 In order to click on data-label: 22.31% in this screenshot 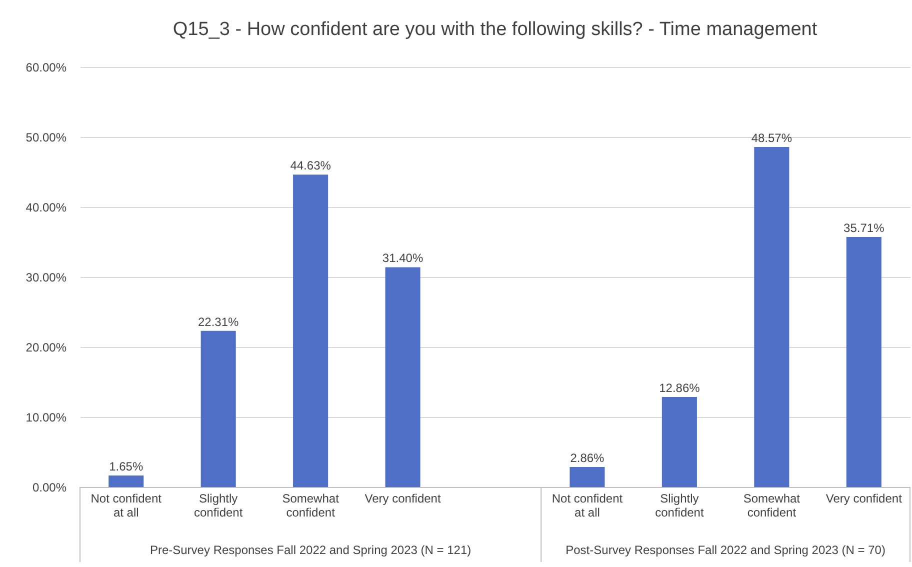, I will do `click(219, 321)`.